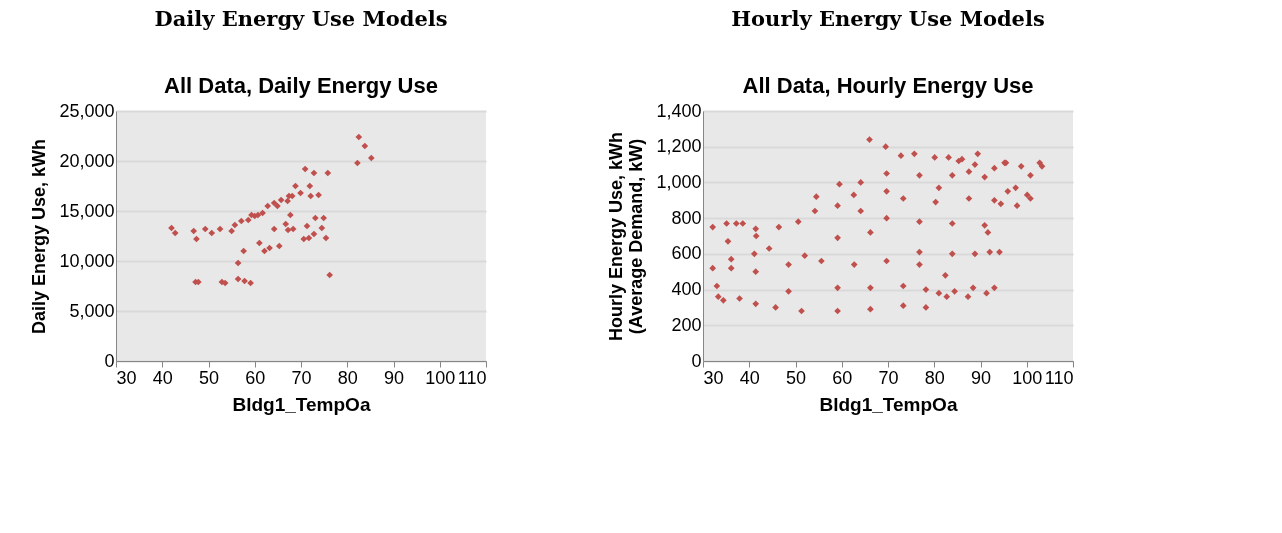 The height and width of the screenshot is (533, 1282). What do you see at coordinates (679, 181) in the screenshot?
I see `y-tick-label: 1,000` at bounding box center [679, 181].